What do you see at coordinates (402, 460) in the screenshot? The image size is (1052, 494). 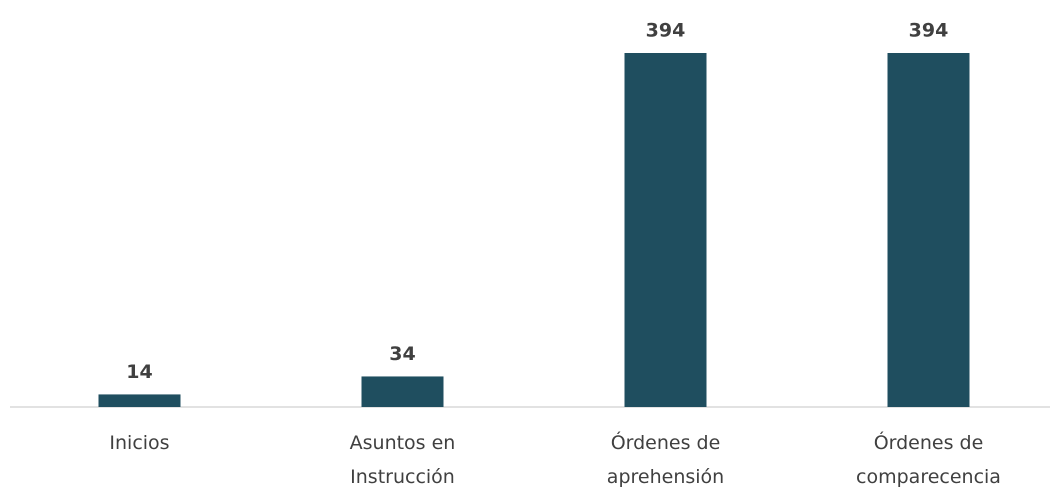 I see `category-label: Asuntos en Instrucción` at bounding box center [402, 460].